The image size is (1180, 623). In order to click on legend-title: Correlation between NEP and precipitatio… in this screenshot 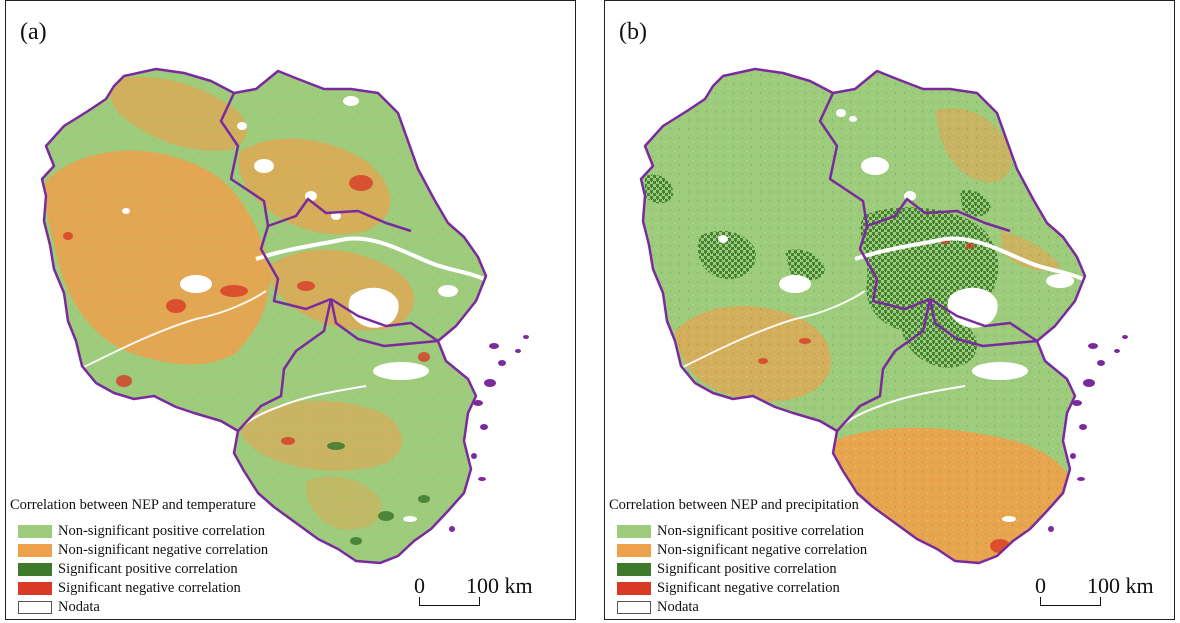, I will do `click(734, 505)`.